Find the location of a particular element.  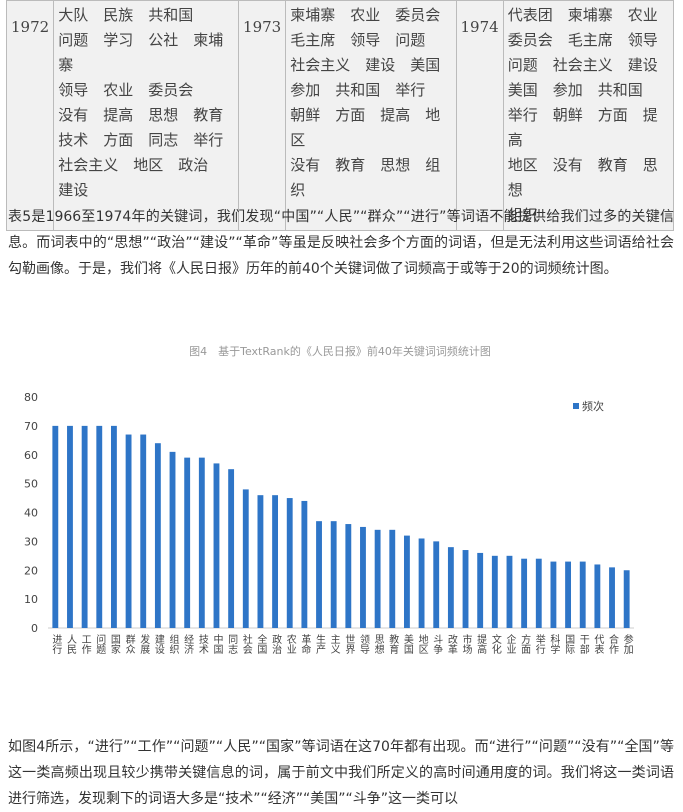

keyword-line: 委员会 毛主席 领导 is located at coordinates (582, 40).